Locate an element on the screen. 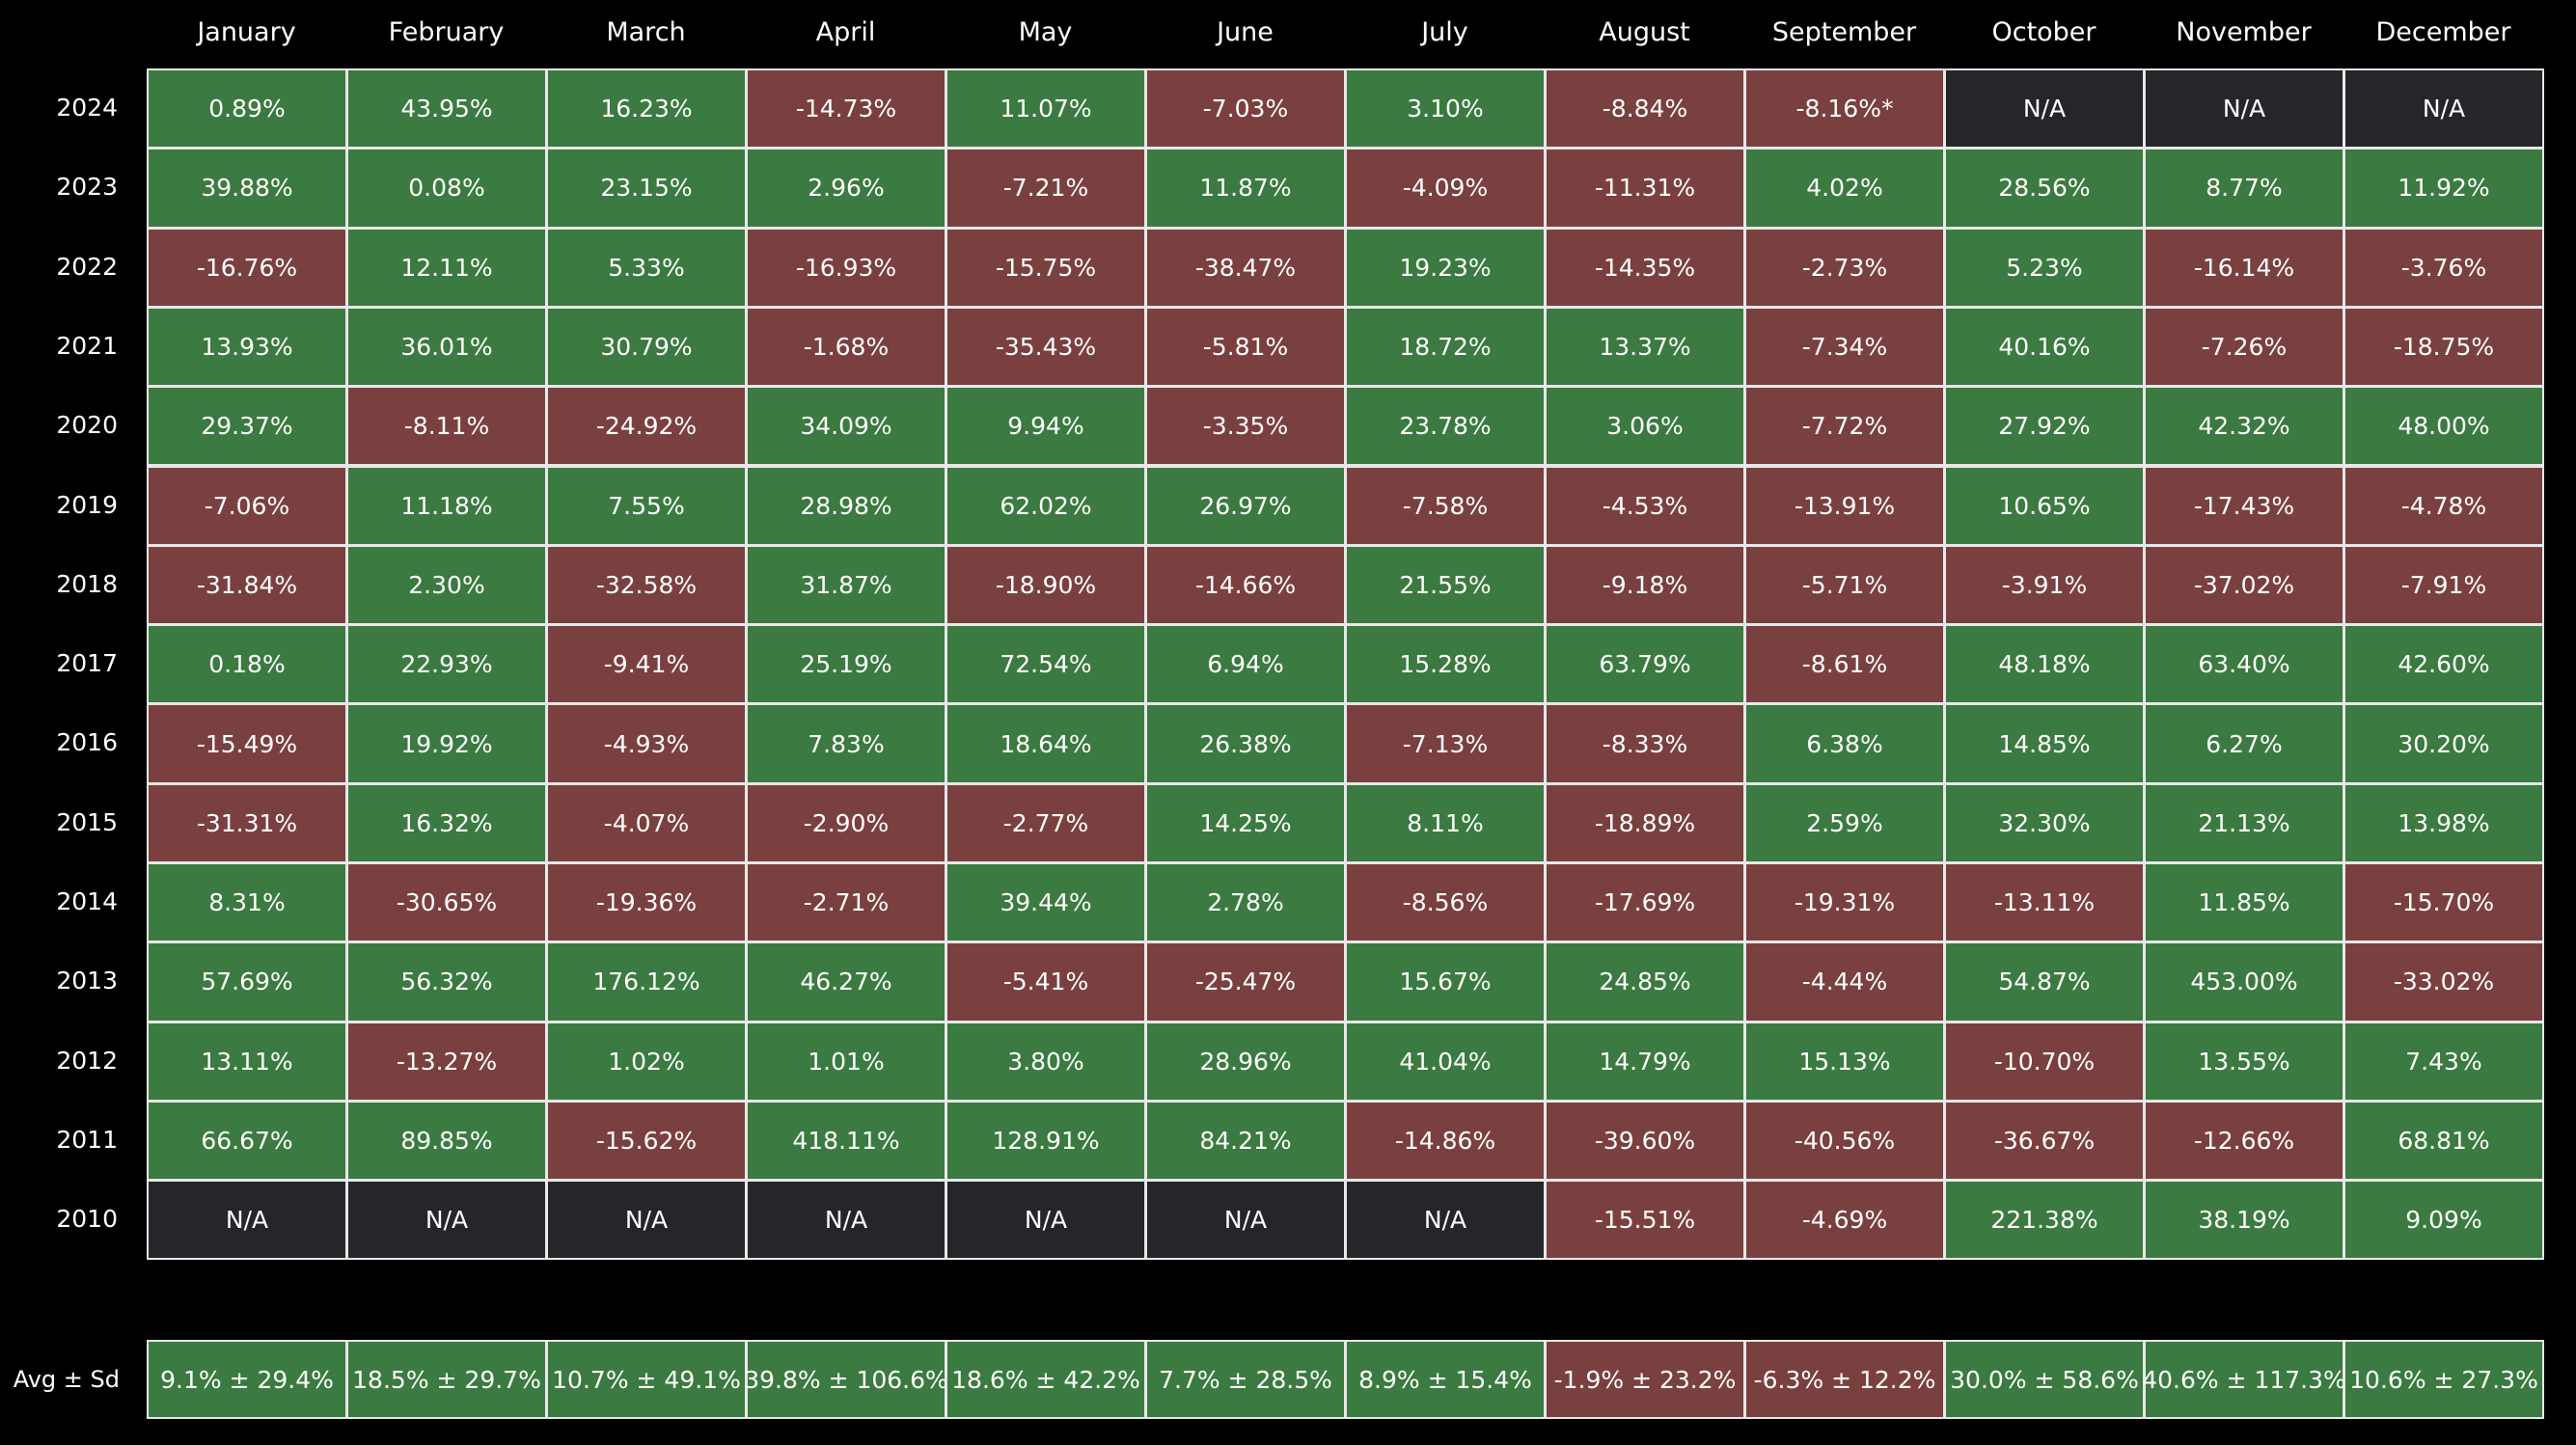 The height and width of the screenshot is (1445, 2576). heatmap-cell: 28.98% is located at coordinates (846, 505).